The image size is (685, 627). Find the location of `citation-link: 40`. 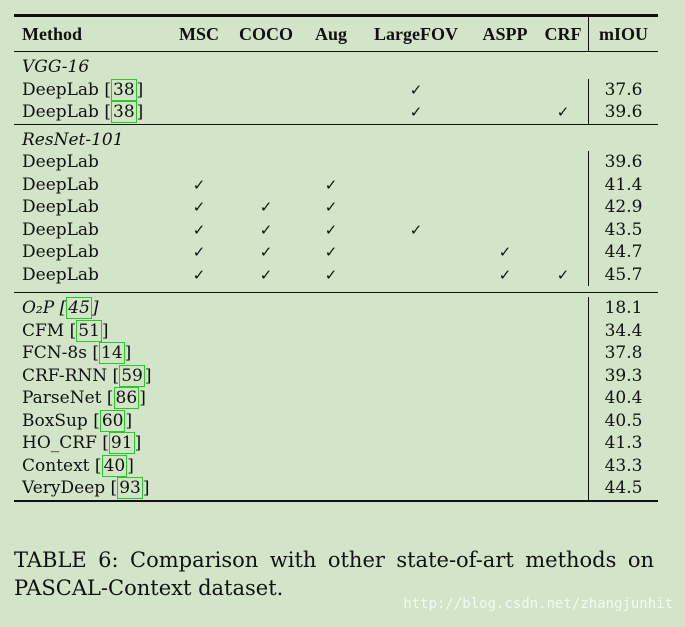

citation-link: 40 is located at coordinates (114, 465).